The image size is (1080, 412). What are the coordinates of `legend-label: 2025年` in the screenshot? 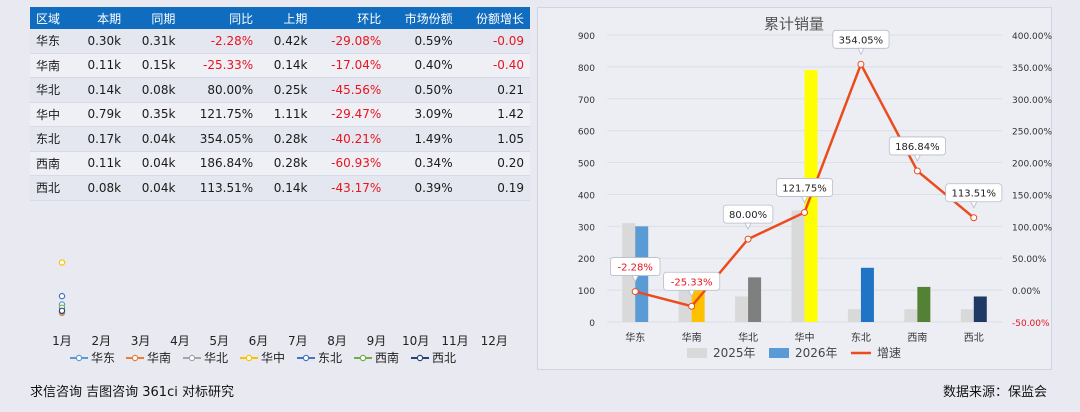 It's located at (734, 353).